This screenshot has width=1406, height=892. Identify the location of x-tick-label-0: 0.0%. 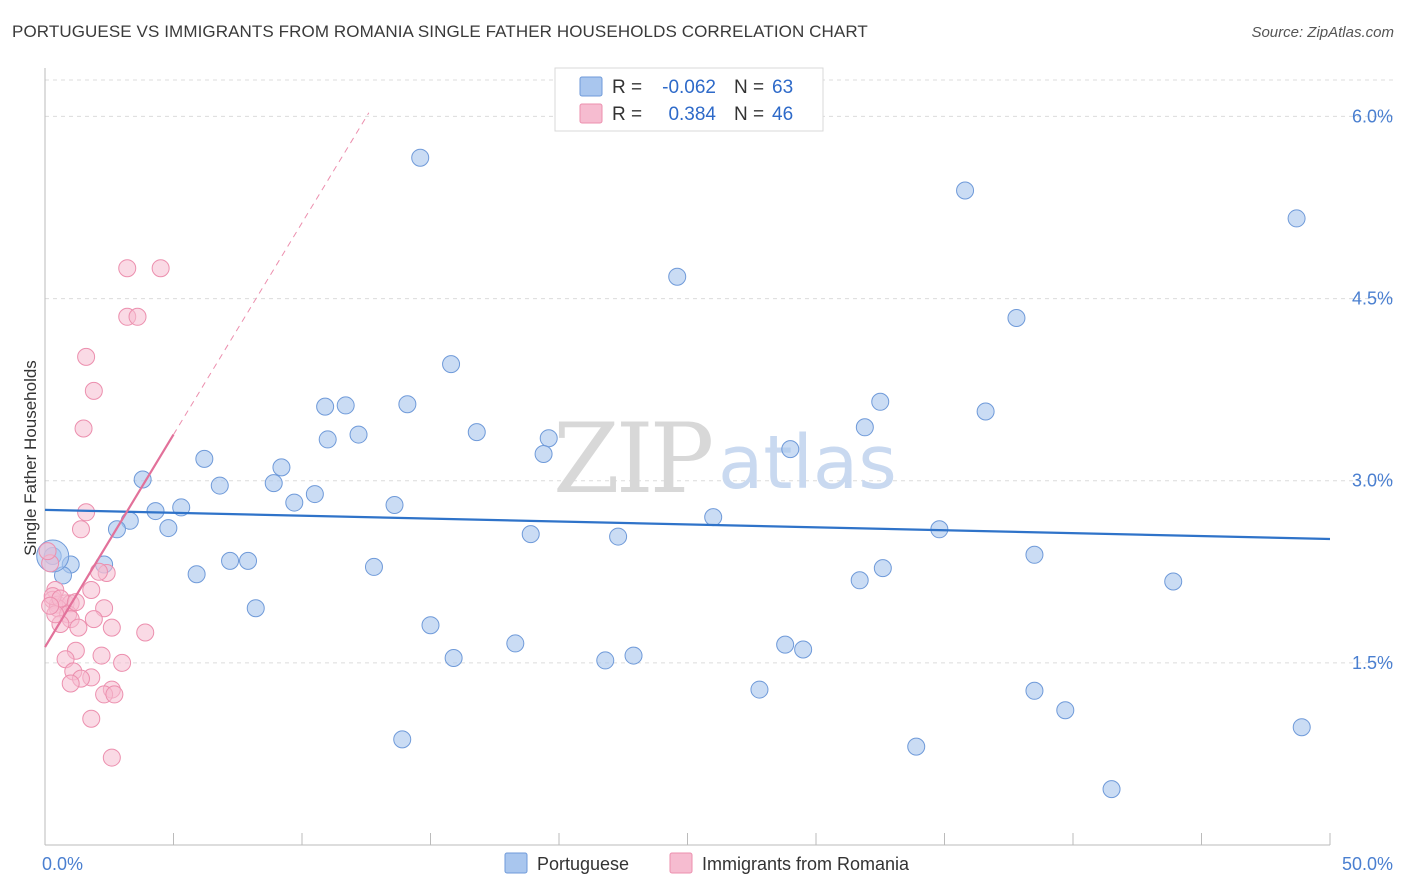
(62, 864).